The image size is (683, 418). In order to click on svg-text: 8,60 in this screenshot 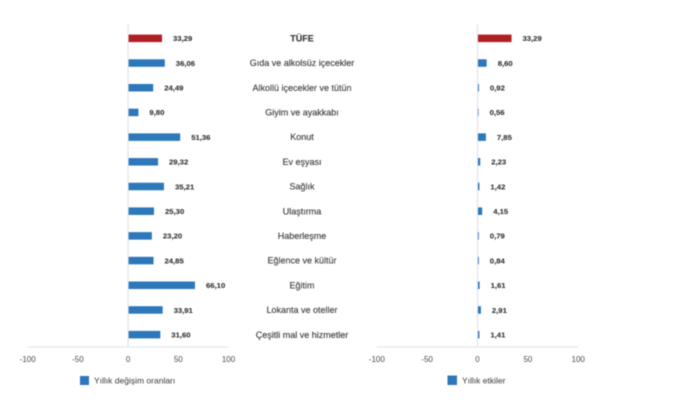, I will do `click(505, 63)`.